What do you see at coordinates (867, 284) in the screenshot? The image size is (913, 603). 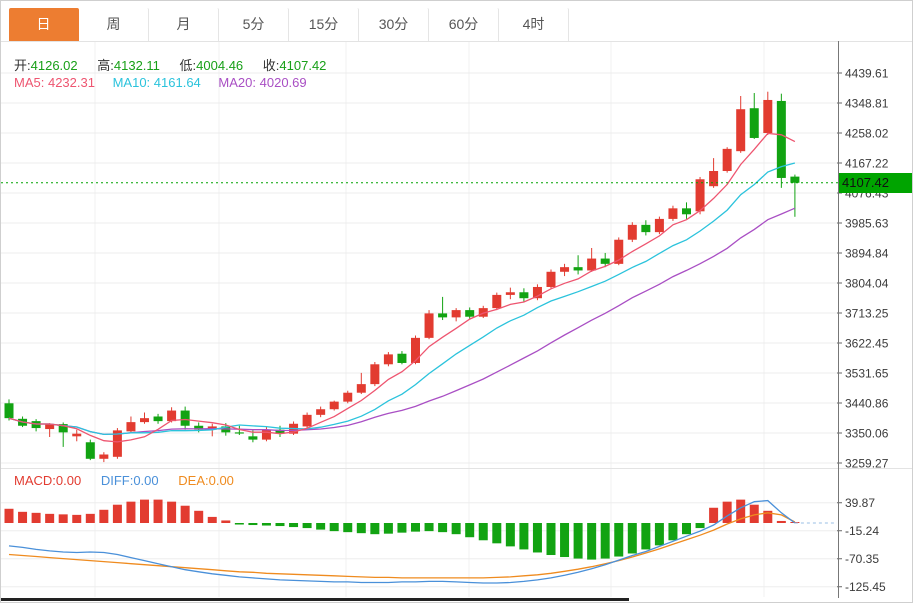 I see `svg-text: 3804.04` at bounding box center [867, 284].